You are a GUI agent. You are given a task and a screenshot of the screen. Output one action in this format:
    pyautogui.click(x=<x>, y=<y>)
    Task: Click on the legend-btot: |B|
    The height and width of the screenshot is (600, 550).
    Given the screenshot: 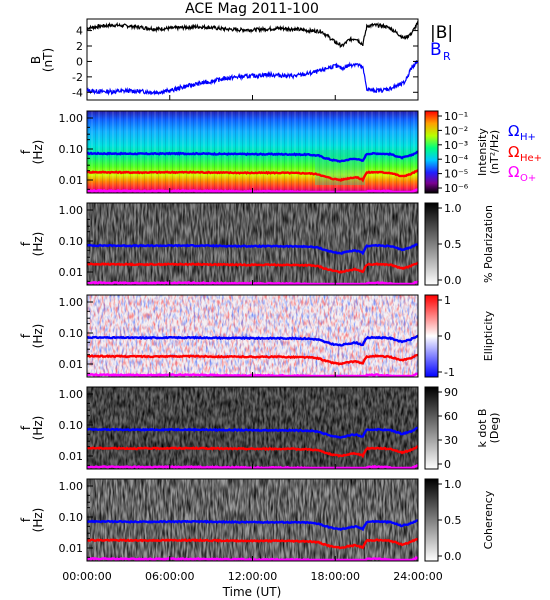 What is the action you would take?
    pyautogui.click(x=441, y=33)
    